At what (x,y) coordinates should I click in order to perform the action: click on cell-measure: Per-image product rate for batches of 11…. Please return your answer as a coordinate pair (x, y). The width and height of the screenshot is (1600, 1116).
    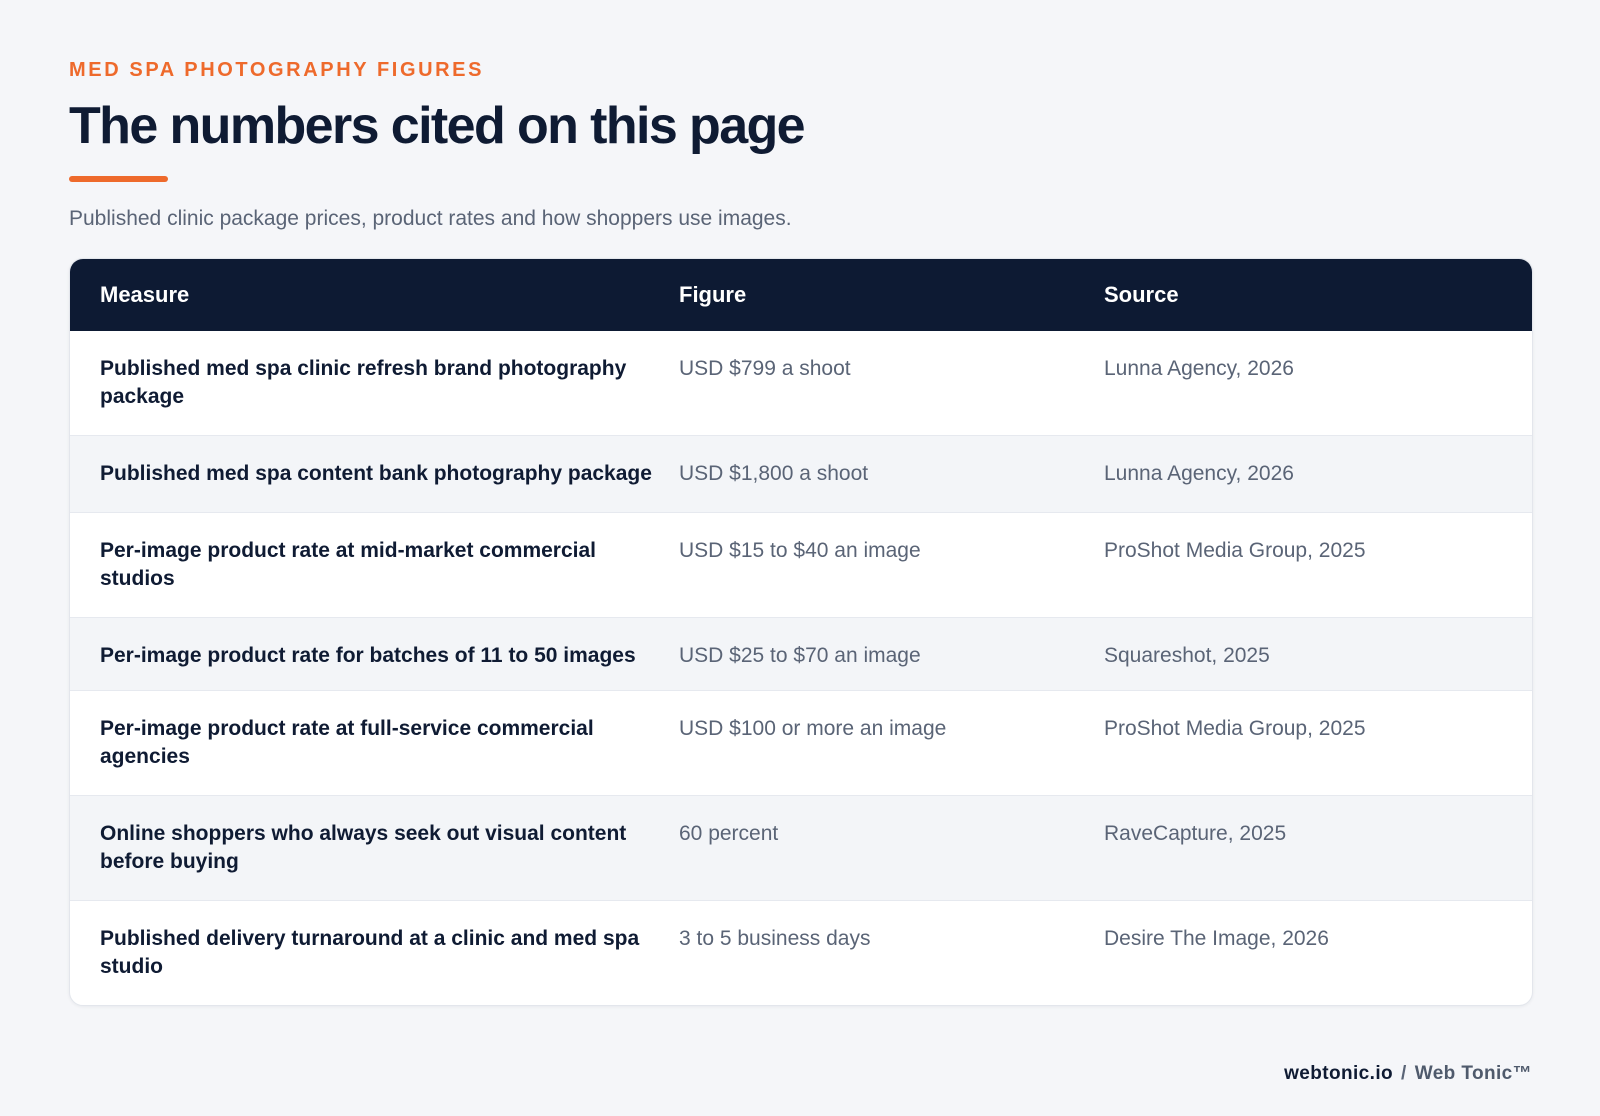
    Looking at the image, I should click on (368, 655).